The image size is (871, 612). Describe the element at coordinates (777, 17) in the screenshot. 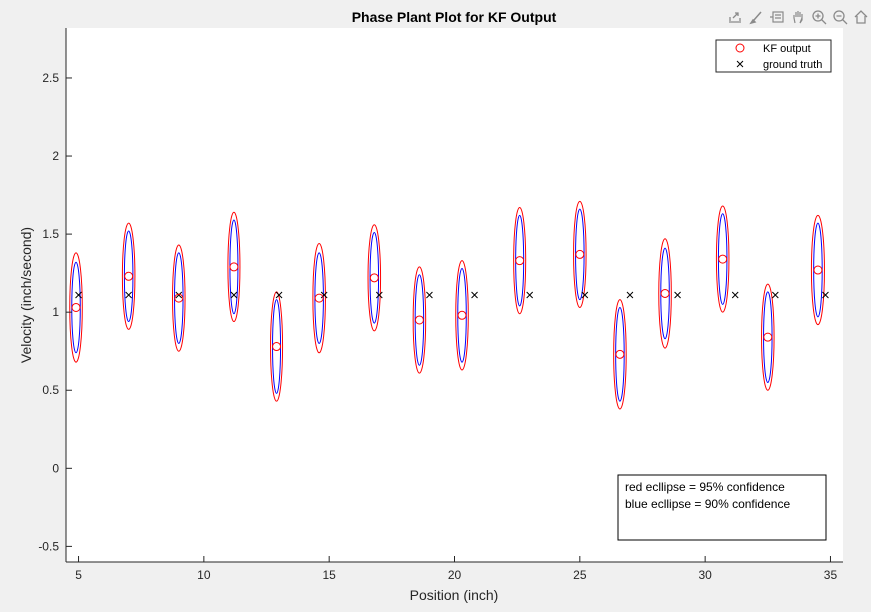

I see `data-tips-icon` at that location.